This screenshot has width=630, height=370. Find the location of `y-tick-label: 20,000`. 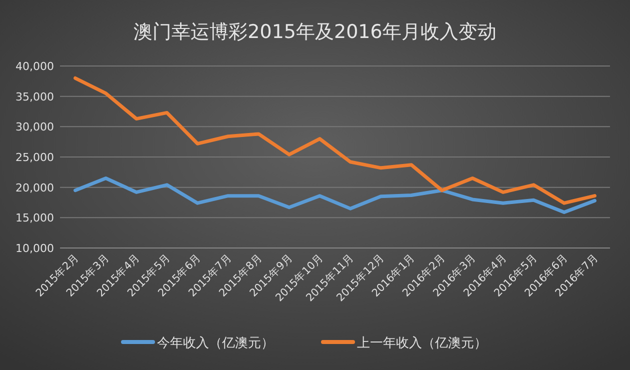

y-tick-label: 20,000 is located at coordinates (35, 187).